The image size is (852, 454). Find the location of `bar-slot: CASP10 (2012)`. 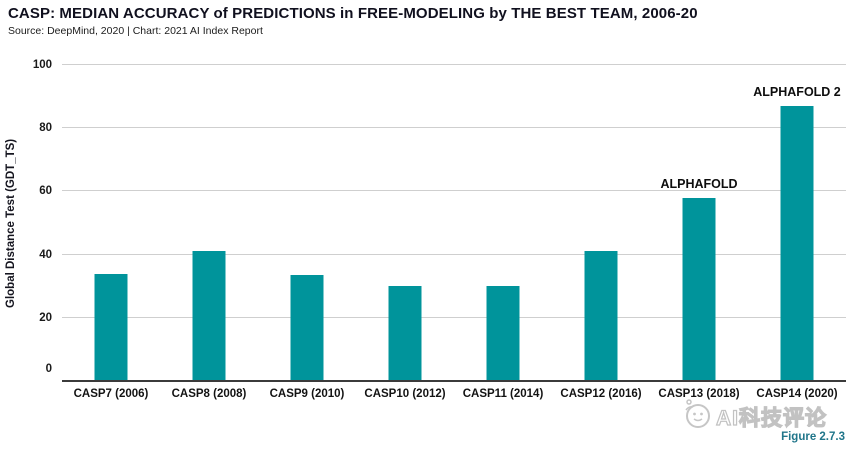

bar-slot: CASP10 (2012) is located at coordinates (405, 232).